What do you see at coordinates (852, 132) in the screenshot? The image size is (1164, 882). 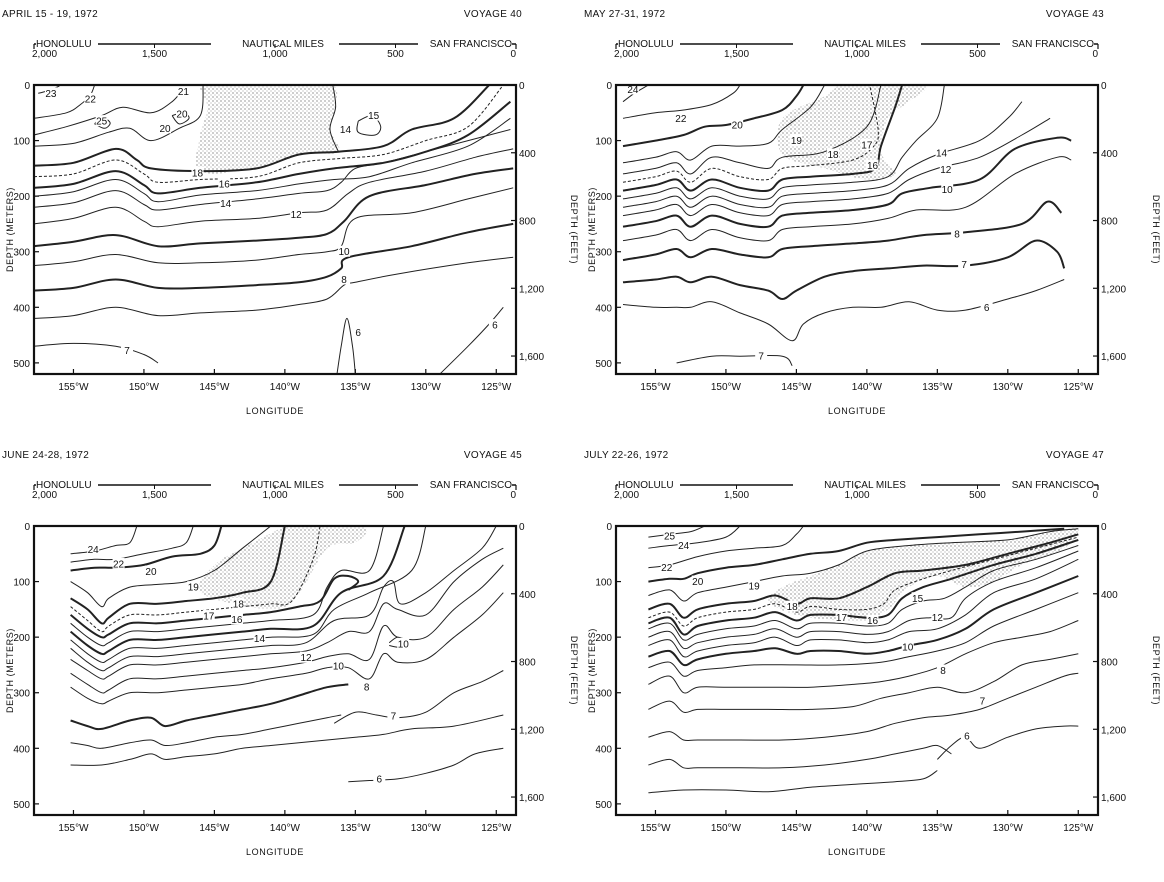 I see `stippled-region` at bounding box center [852, 132].